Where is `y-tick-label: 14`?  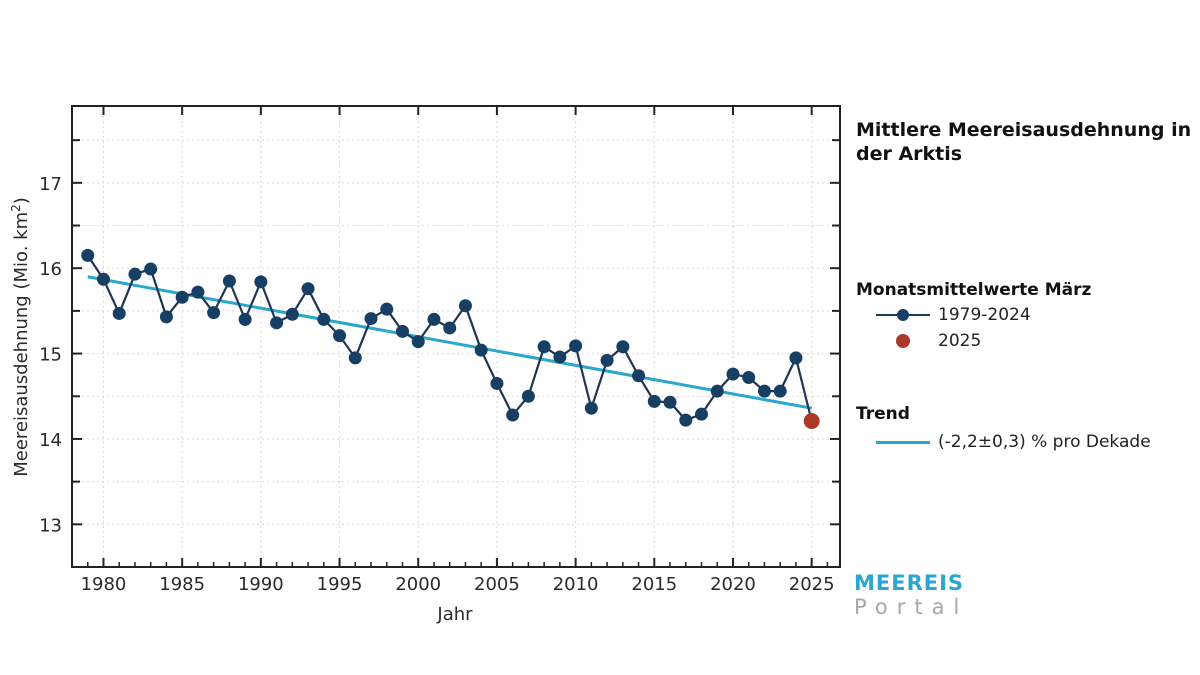
y-tick-label: 14 is located at coordinates (50, 440).